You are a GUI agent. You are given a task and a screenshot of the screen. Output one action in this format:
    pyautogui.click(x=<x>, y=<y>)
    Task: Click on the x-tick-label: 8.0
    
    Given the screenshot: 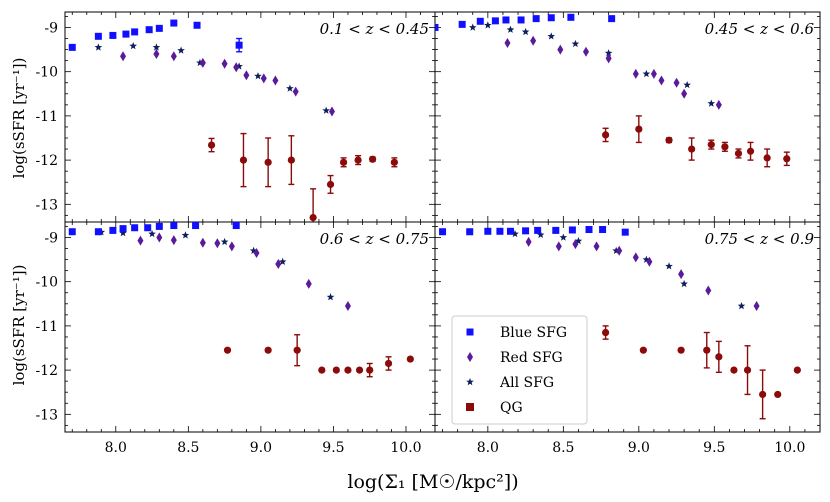 What is the action you would take?
    pyautogui.click(x=116, y=448)
    